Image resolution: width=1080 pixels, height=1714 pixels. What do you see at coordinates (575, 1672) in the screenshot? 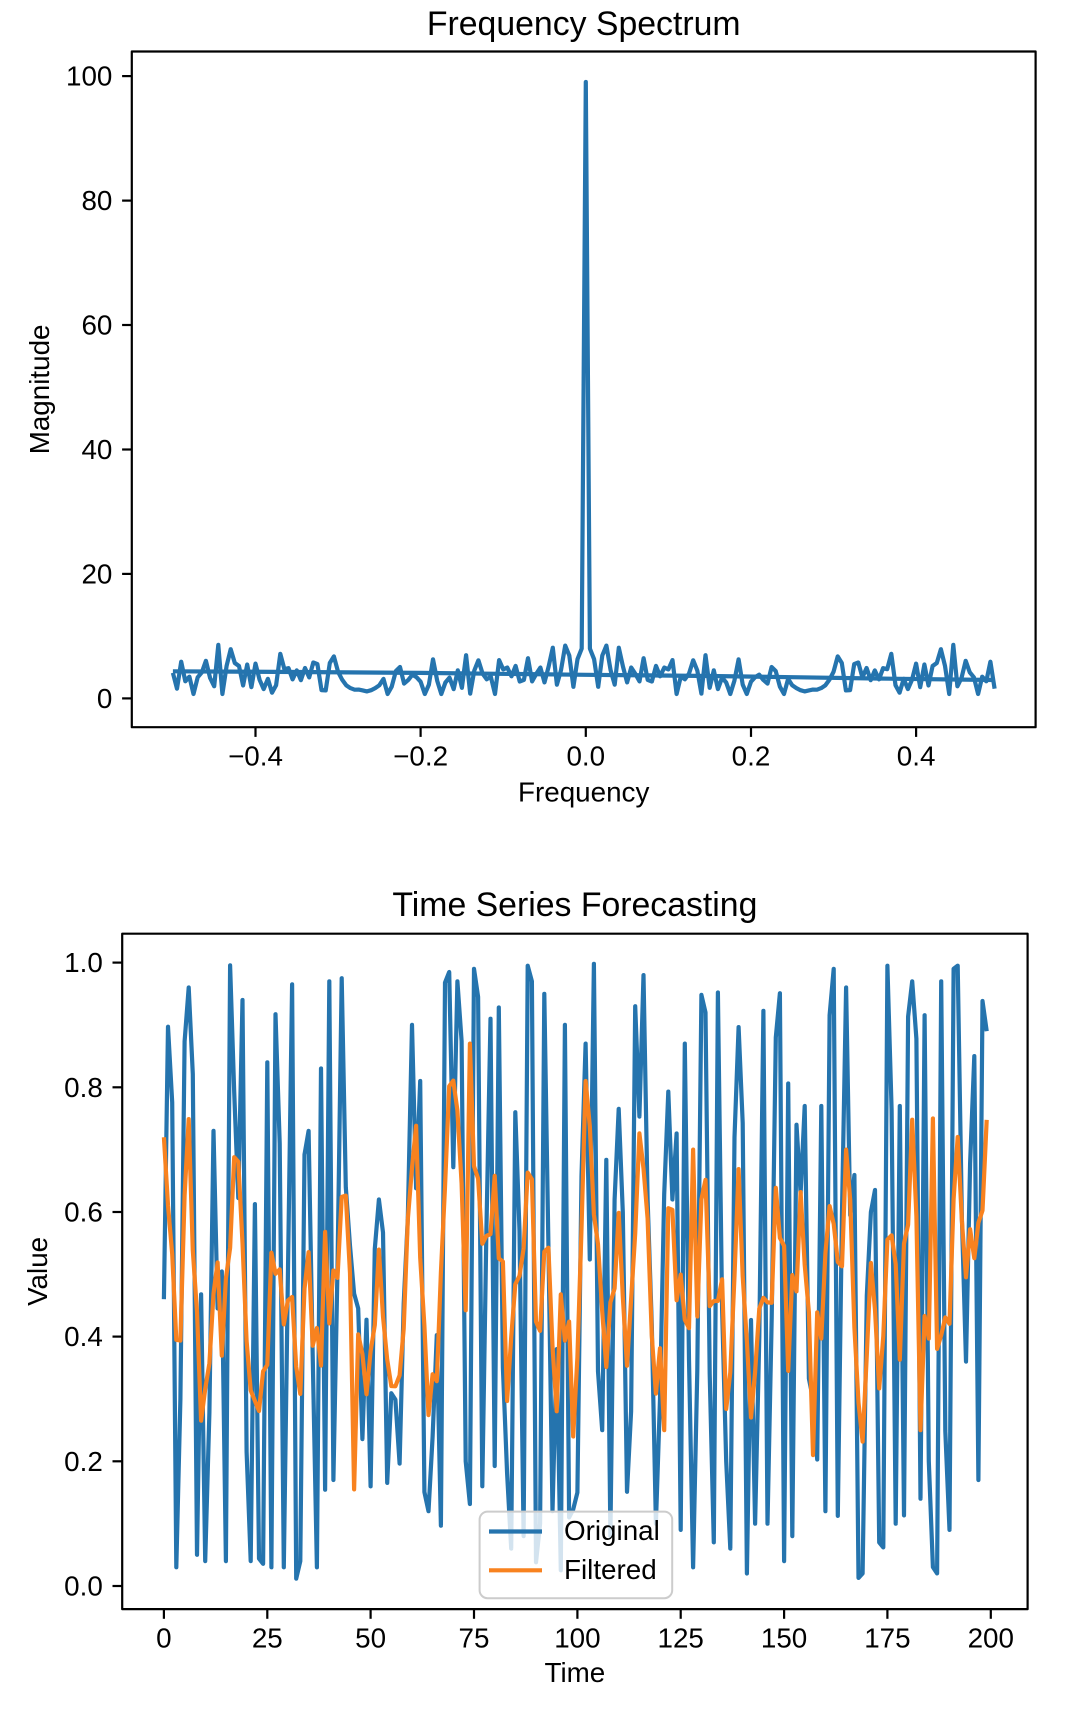
I see `svg-text: Time` at bounding box center [575, 1672].